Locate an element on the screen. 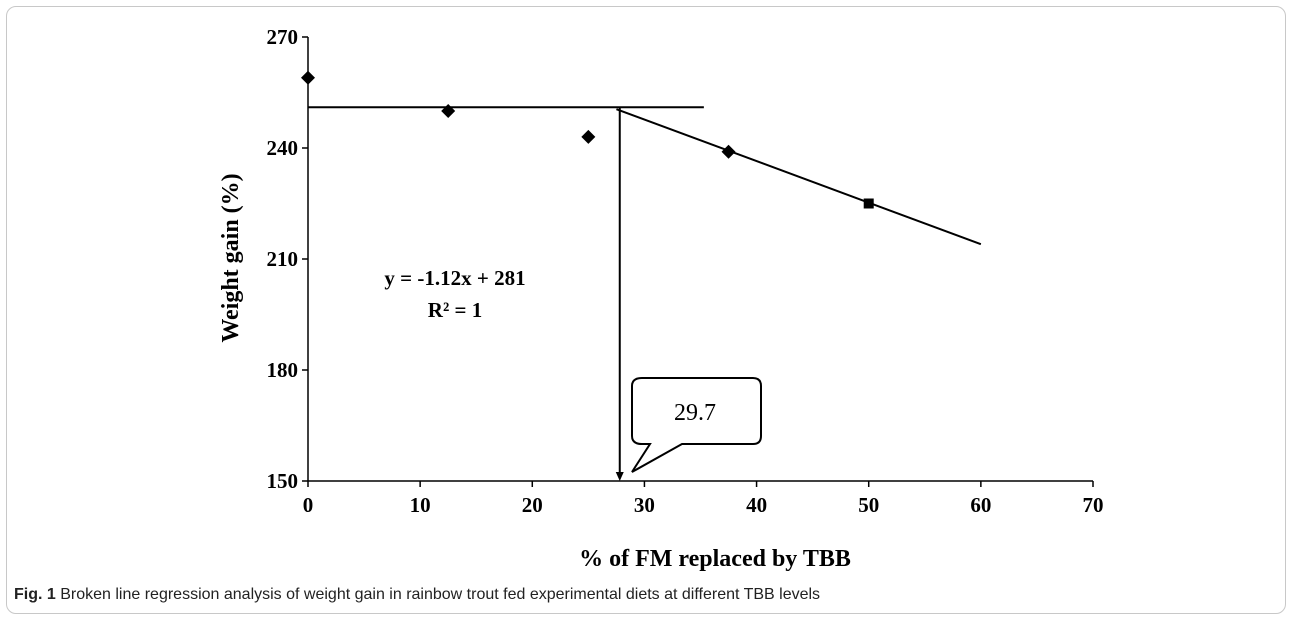  regression-line is located at coordinates (799, 177).